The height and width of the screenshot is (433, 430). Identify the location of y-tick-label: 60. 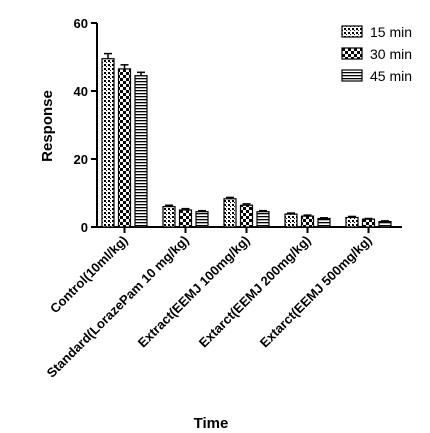
(81, 23).